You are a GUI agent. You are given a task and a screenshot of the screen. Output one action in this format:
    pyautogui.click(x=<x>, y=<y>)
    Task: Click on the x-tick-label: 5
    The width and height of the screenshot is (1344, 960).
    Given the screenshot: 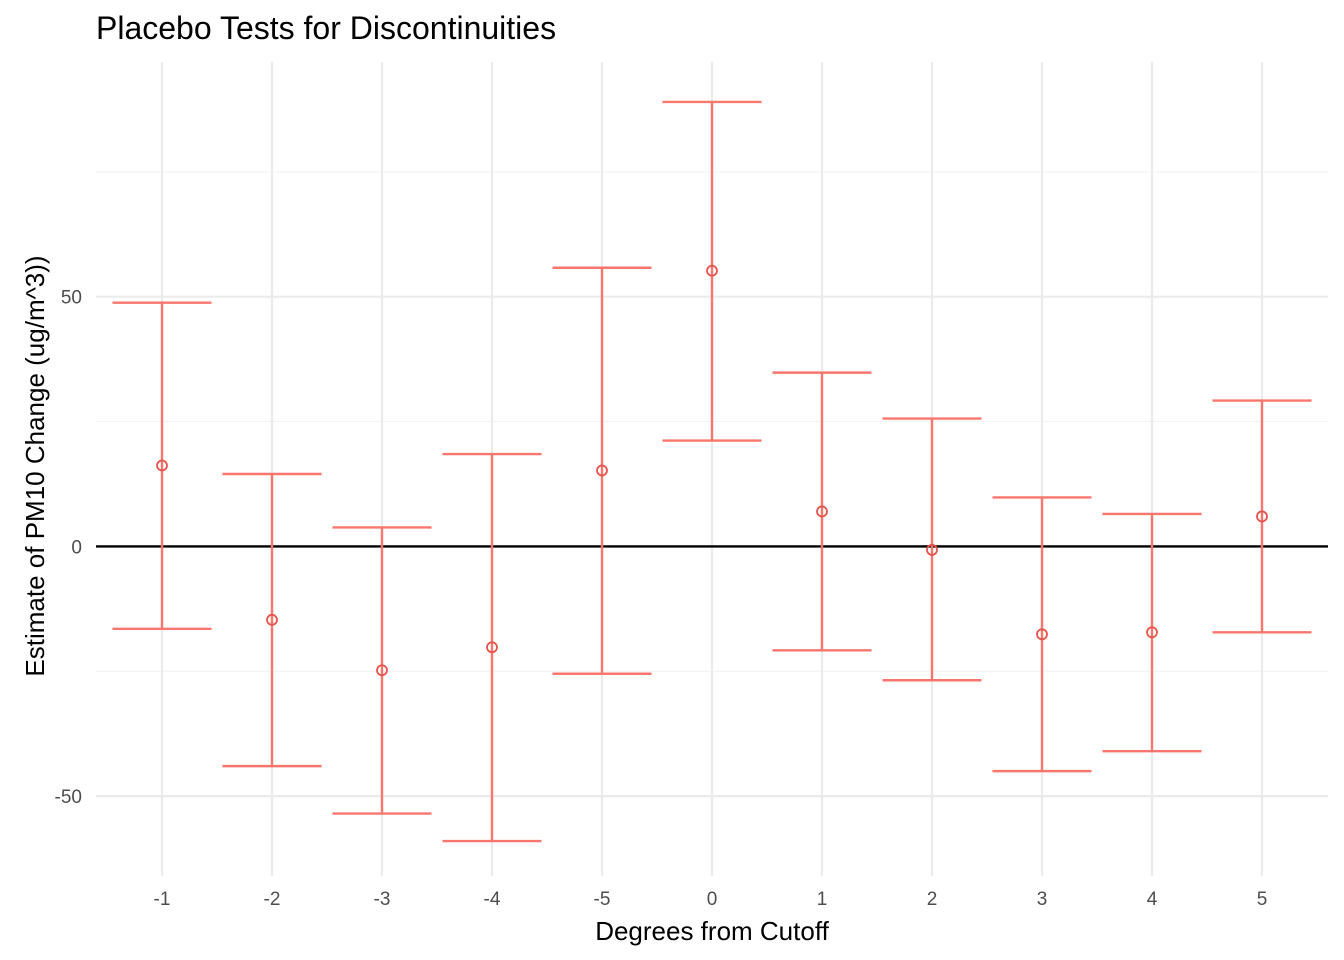 What is the action you would take?
    pyautogui.click(x=1262, y=899)
    